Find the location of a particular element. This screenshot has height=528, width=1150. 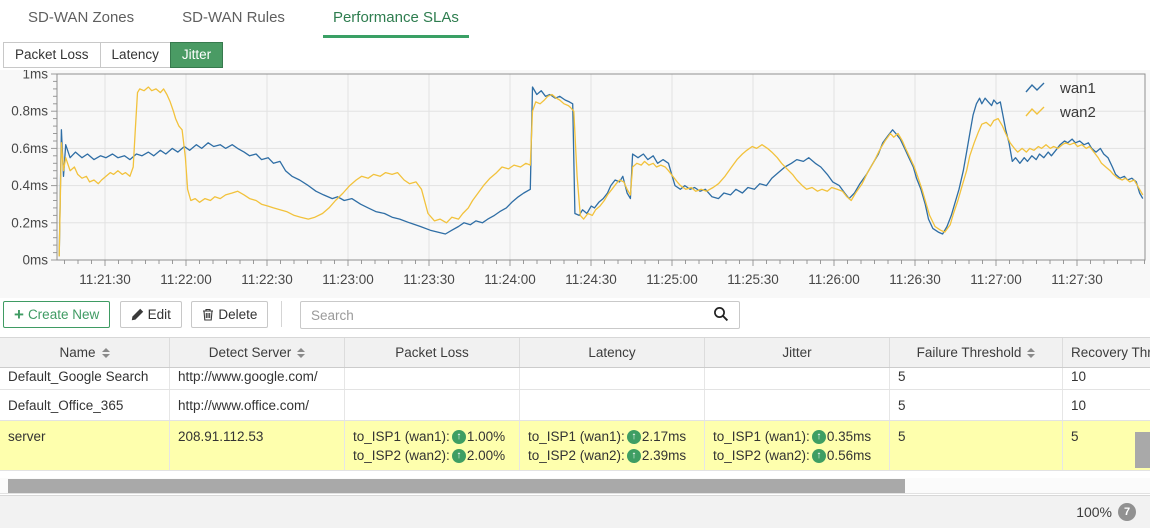

horizontal-scrollbar-thumb is located at coordinates (456, 486).